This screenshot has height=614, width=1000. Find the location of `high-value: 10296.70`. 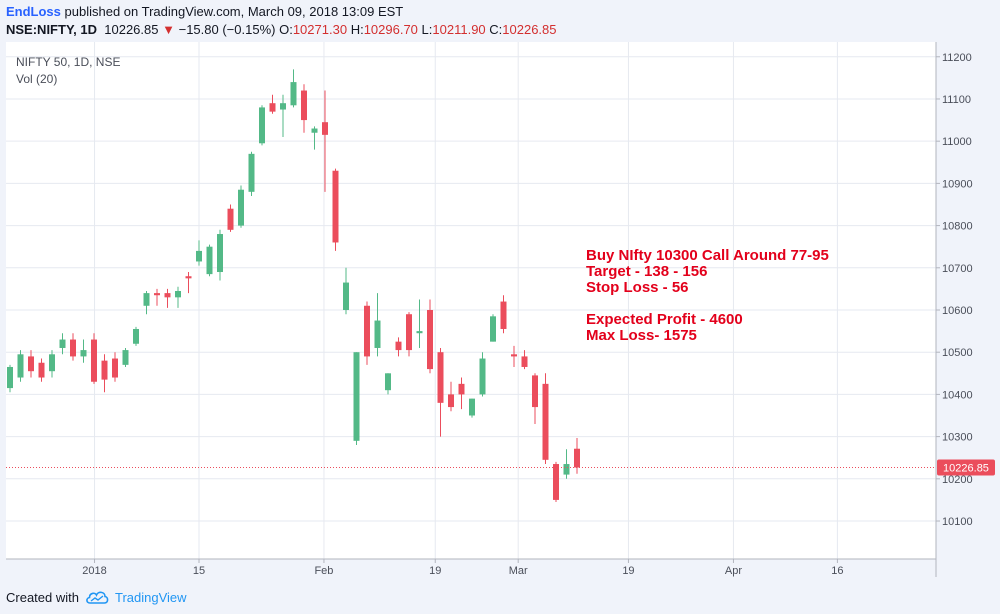

high-value: 10296.70 is located at coordinates (390, 29).